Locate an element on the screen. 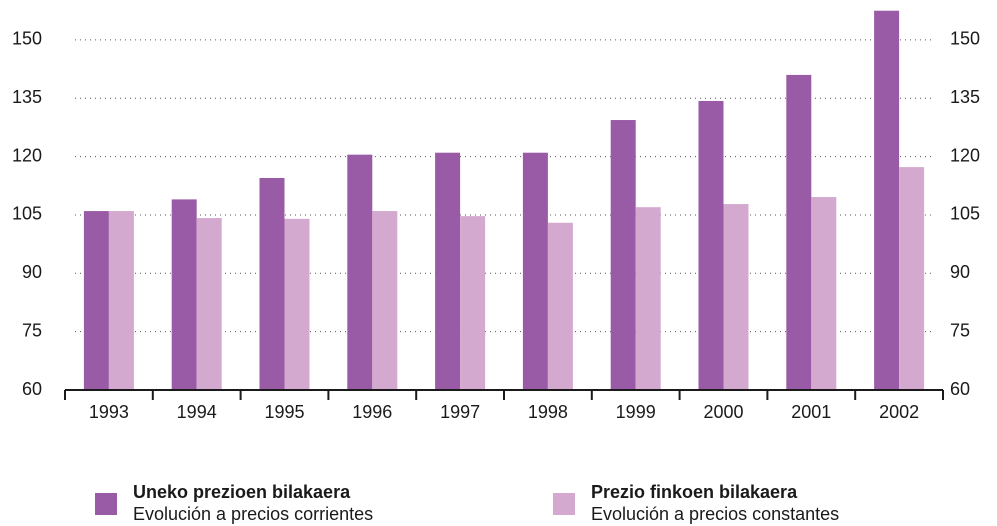 This screenshot has width=997, height=526. y-tick-label: 120 is located at coordinates (27, 155).